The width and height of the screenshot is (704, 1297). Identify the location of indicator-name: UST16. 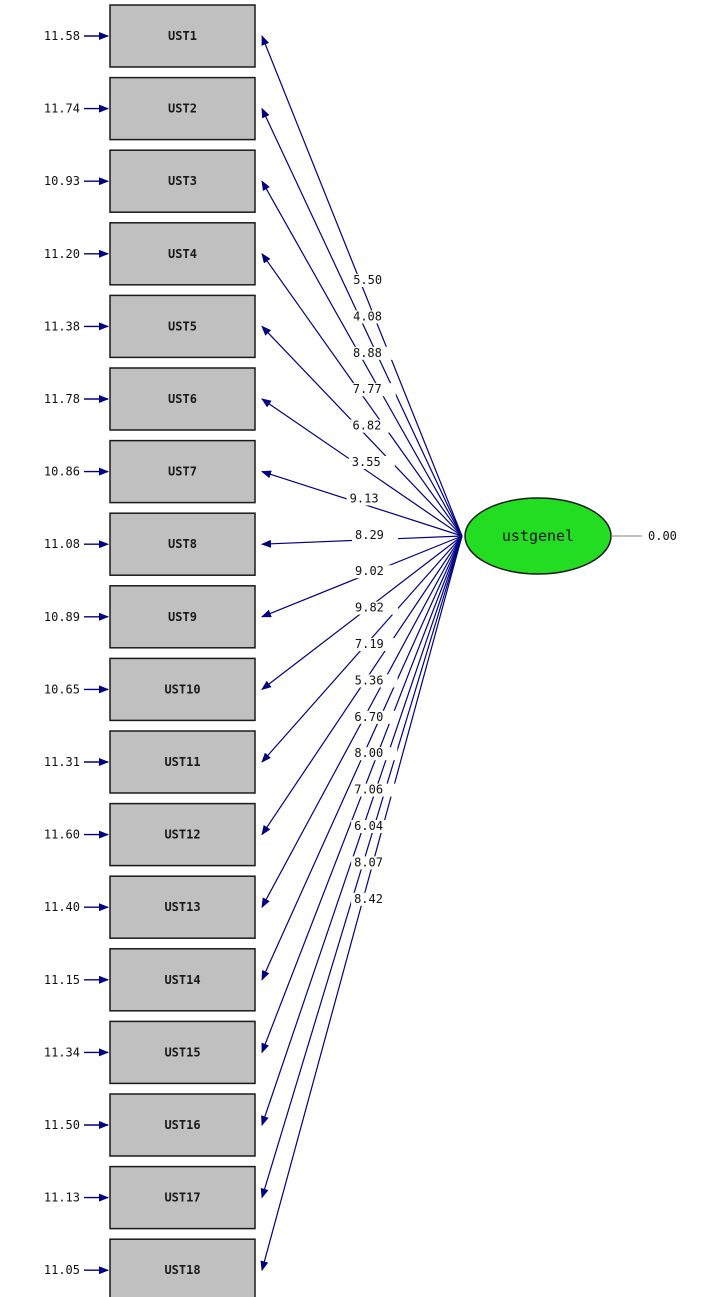
(182, 1125).